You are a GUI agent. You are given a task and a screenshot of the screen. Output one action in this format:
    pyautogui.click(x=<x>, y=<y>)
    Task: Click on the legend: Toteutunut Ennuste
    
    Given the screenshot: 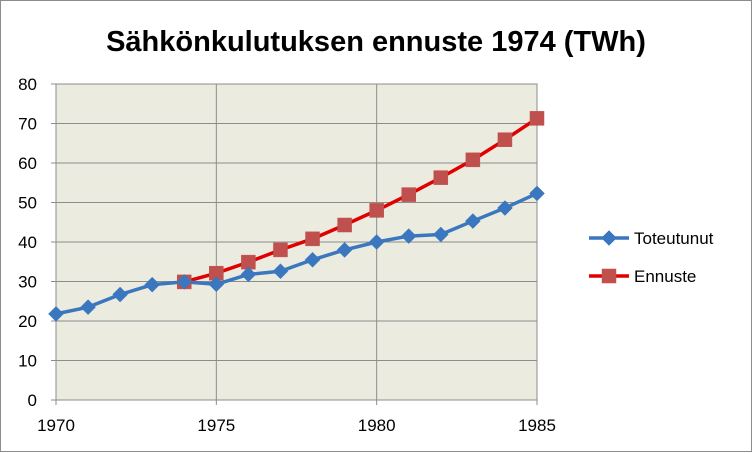 What is the action you would take?
    pyautogui.click(x=651, y=257)
    